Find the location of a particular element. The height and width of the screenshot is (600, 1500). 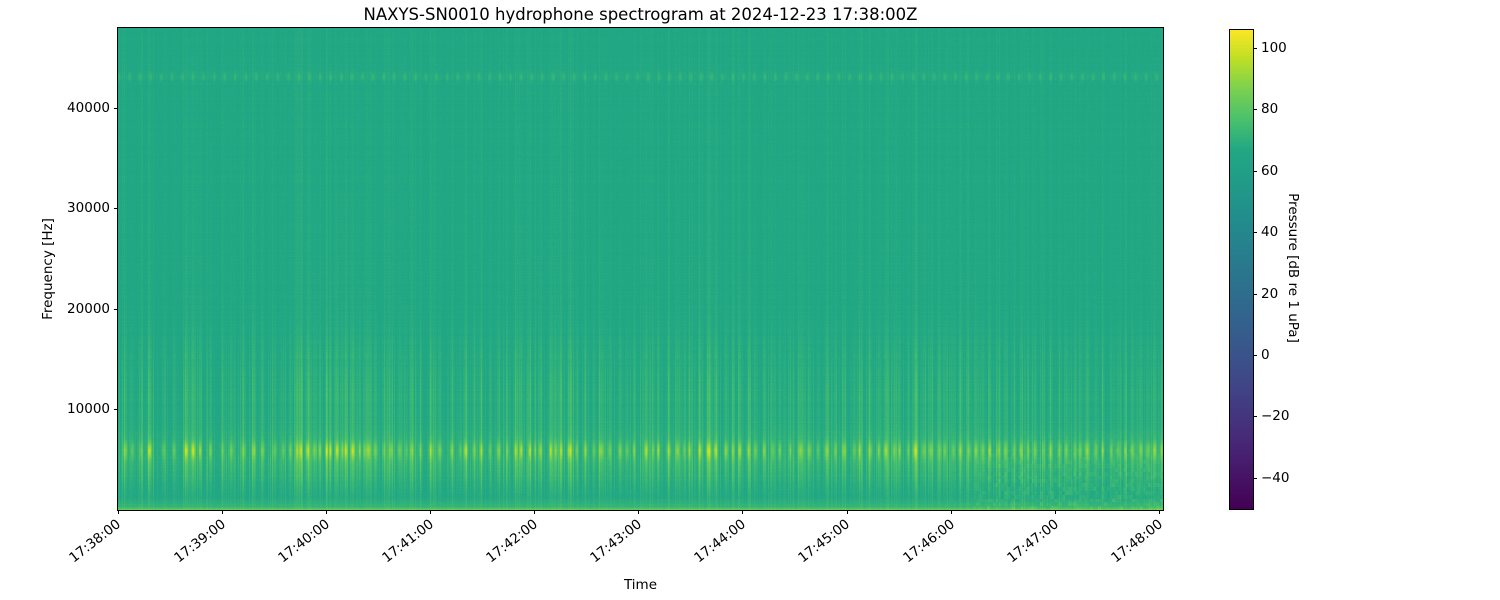

colorbar-tick-label: 80 is located at coordinates (1270, 109).